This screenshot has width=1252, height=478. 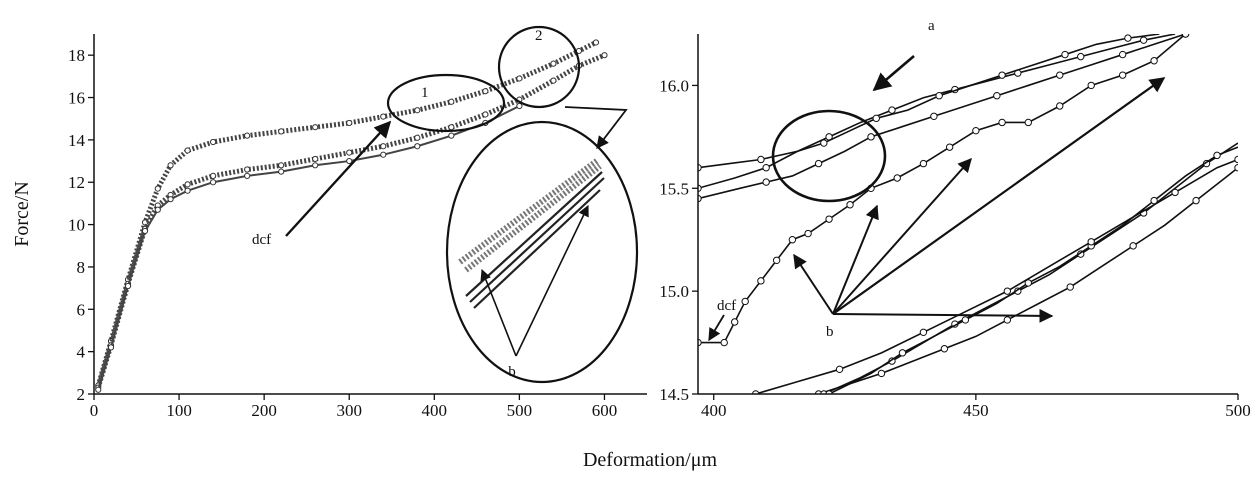 I want to click on left-x-tick-label: 100, so click(x=179, y=410).